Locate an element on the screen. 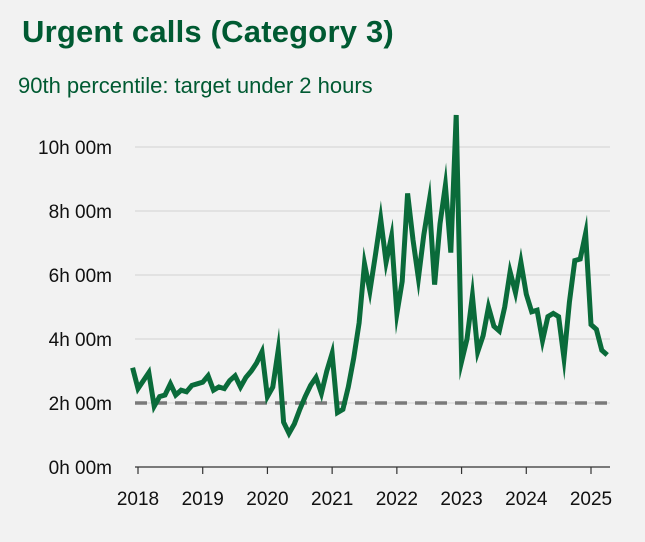 This screenshot has width=645, height=542. y-tick-label: 0h 00m is located at coordinates (80, 468).